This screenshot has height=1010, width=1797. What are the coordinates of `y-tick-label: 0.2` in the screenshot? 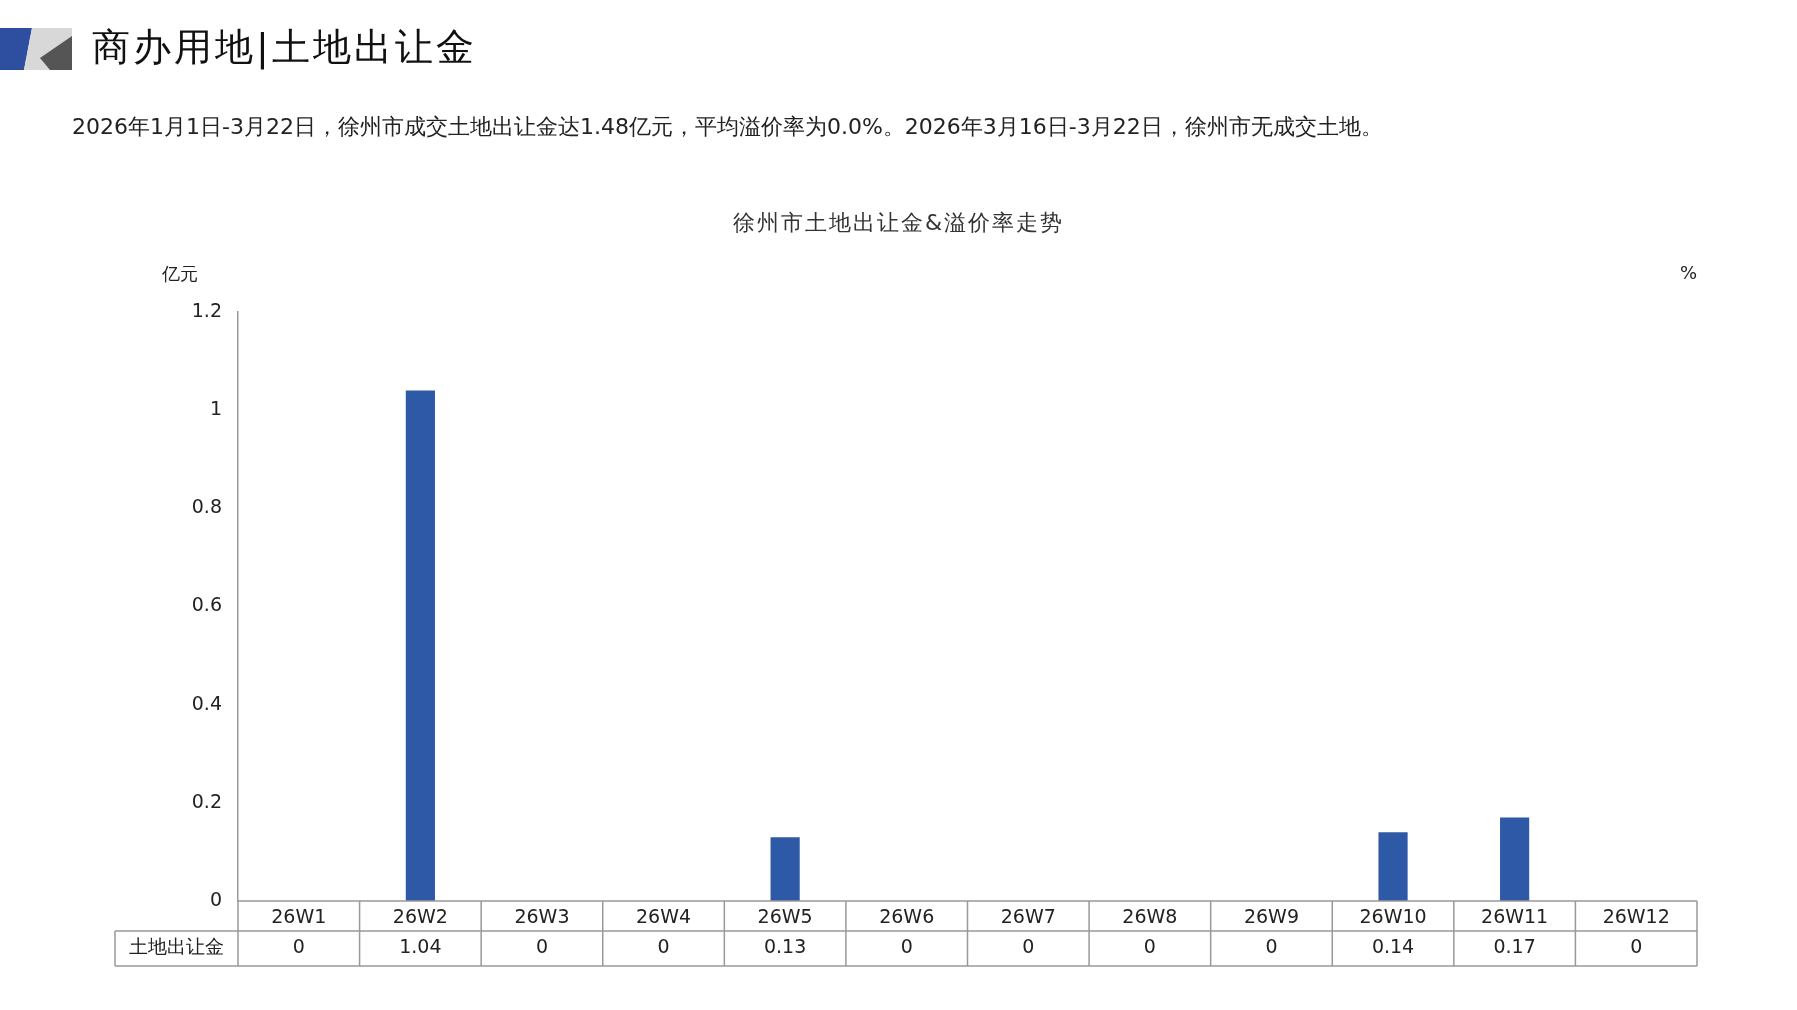 It's located at (206, 800).